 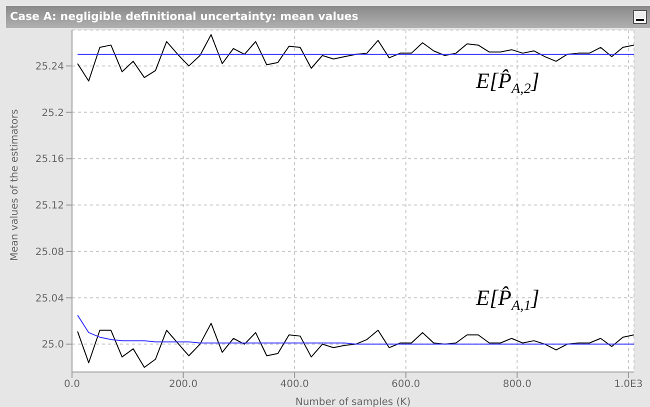 I want to click on x-tick-label: 600.0, so click(x=406, y=384).